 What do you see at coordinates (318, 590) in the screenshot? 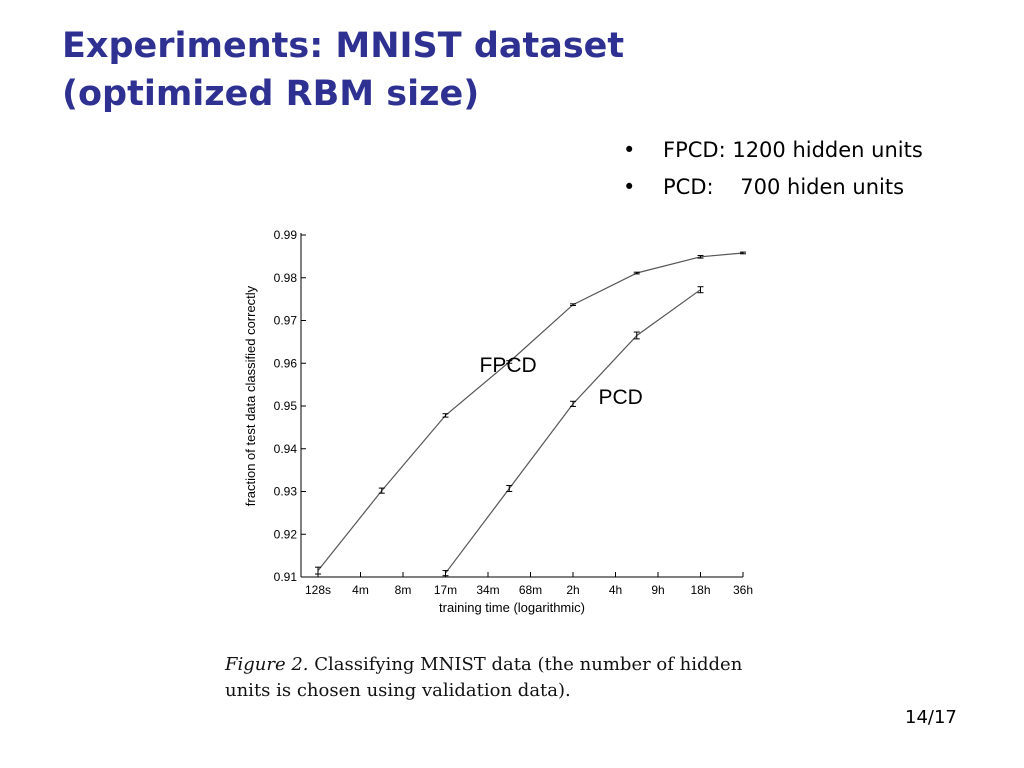
I see `x-tick-label: 128s` at bounding box center [318, 590].